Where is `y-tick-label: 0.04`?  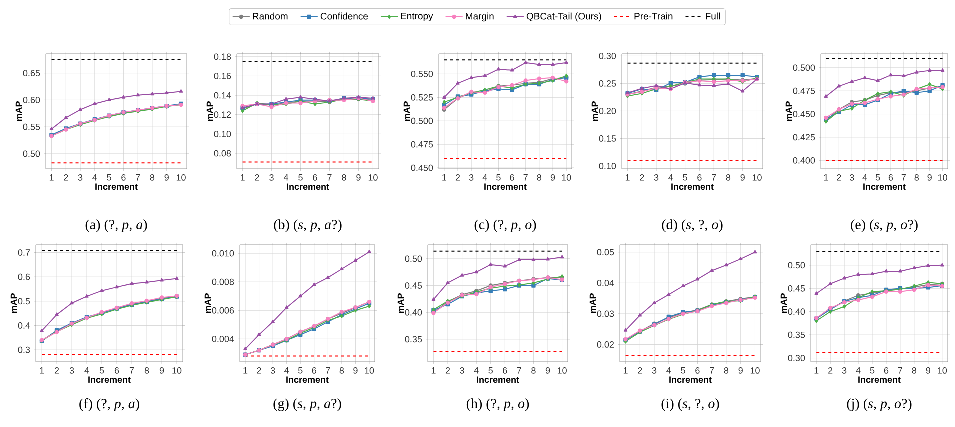 y-tick-label: 0.04 is located at coordinates (605, 283).